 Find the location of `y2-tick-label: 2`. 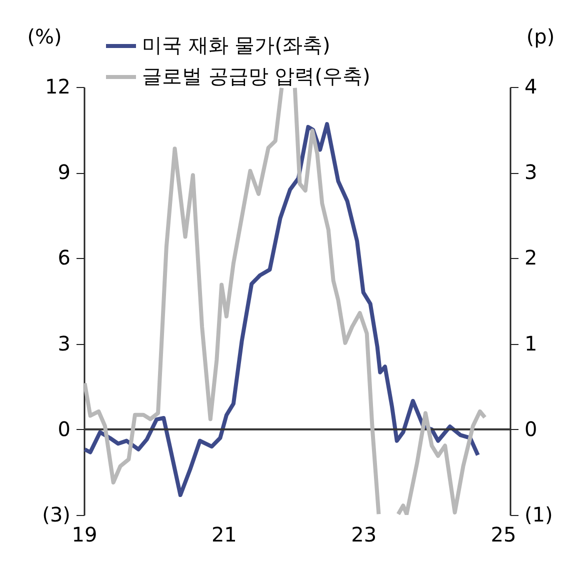

y2-tick-label: 2 is located at coordinates (531, 258).